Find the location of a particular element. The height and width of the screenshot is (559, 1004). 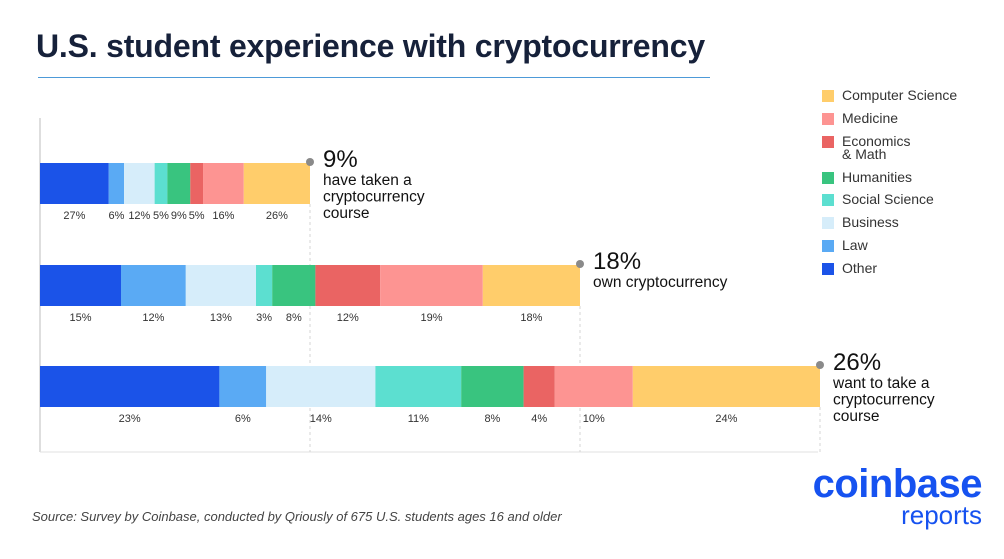

bar-caption: own cryptocurrency is located at coordinates (660, 282).